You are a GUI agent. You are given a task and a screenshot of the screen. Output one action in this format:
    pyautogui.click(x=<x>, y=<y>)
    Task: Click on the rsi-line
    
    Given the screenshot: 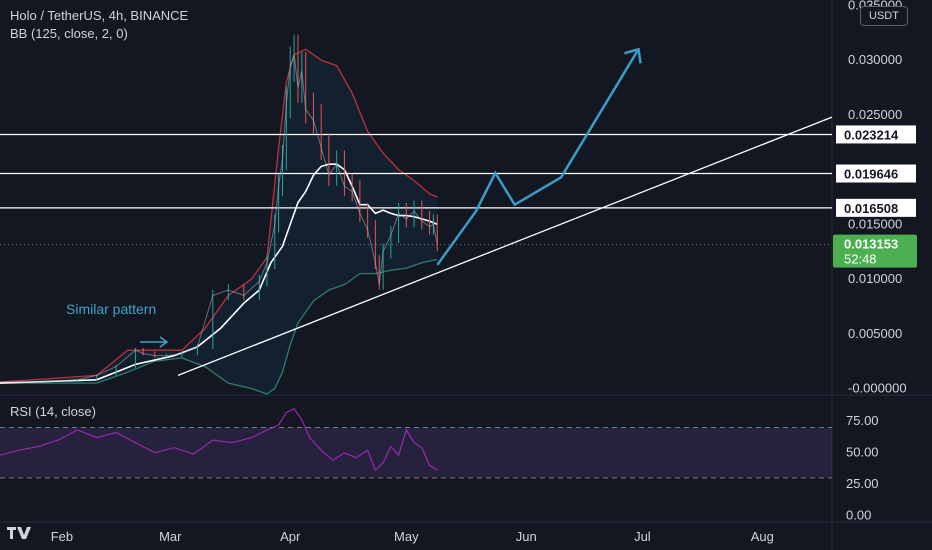 What is the action you would take?
    pyautogui.click(x=219, y=439)
    